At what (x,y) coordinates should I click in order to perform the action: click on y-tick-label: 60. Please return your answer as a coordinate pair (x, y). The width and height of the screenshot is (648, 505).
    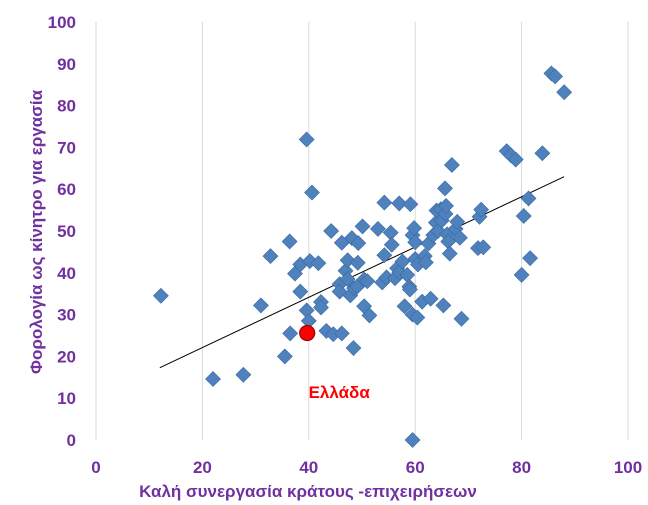
    Looking at the image, I should click on (66, 189).